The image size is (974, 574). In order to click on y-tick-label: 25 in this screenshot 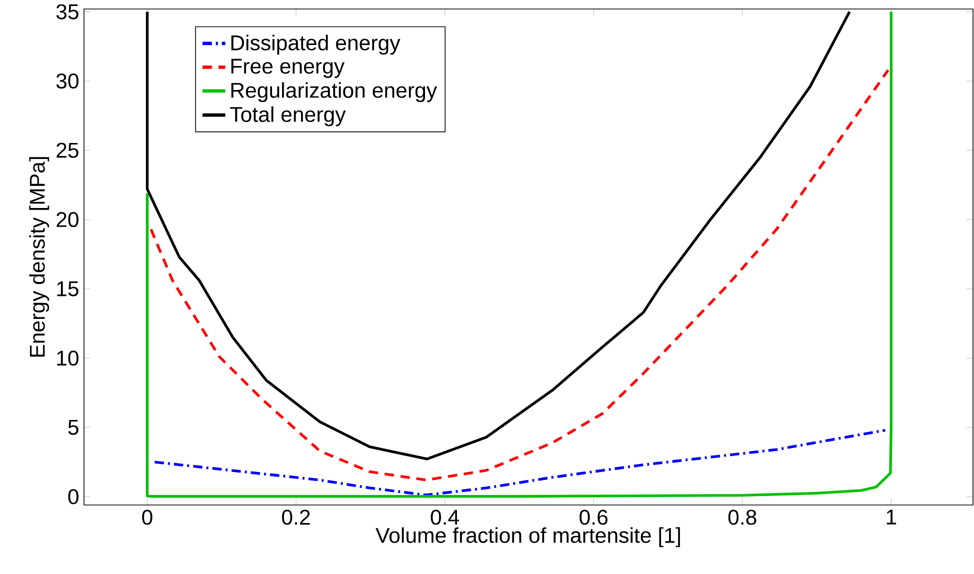, I will do `click(67, 150)`.